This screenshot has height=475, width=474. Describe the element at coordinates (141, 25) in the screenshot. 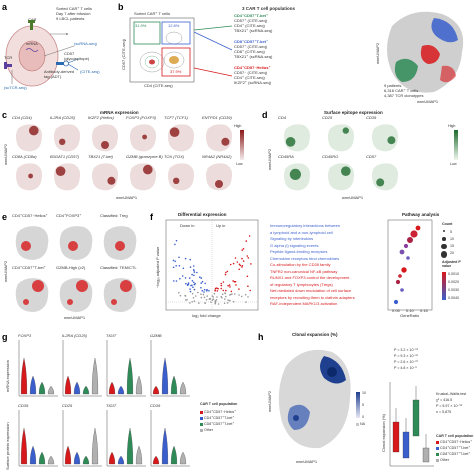

I see `gate-1: 31.9%` at that location.